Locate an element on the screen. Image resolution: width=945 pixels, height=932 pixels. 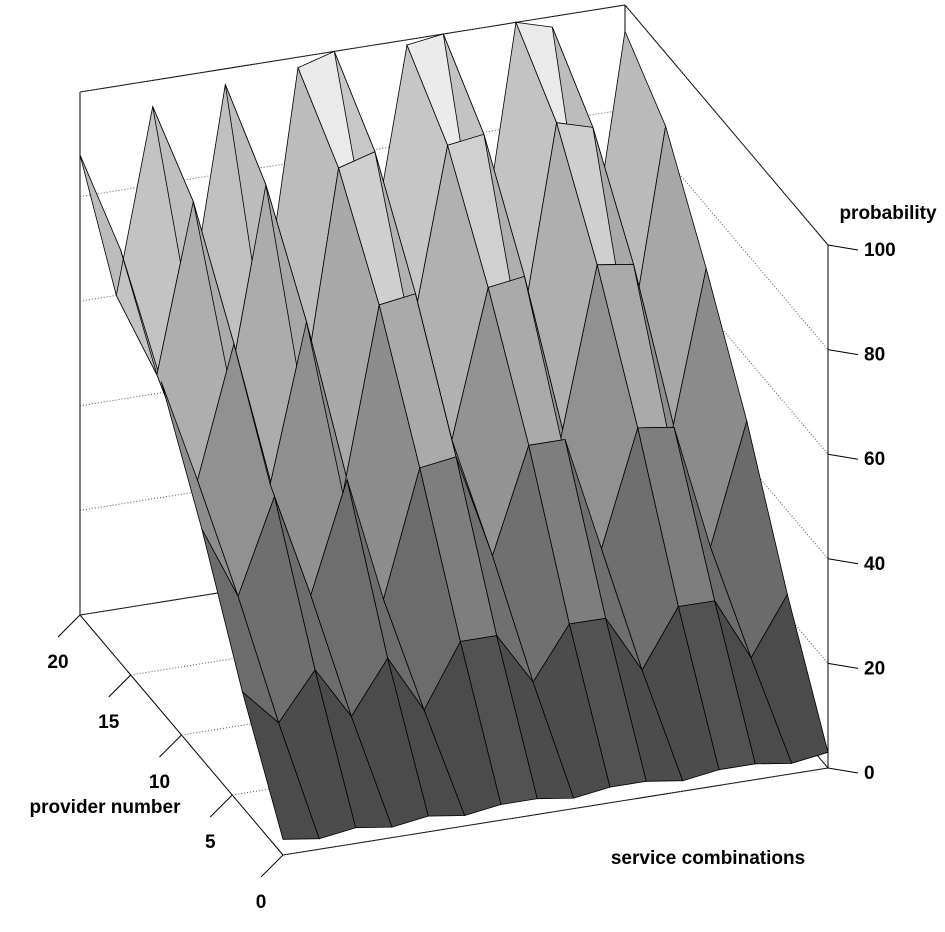
z-tick-label: 60 is located at coordinates (874, 459).